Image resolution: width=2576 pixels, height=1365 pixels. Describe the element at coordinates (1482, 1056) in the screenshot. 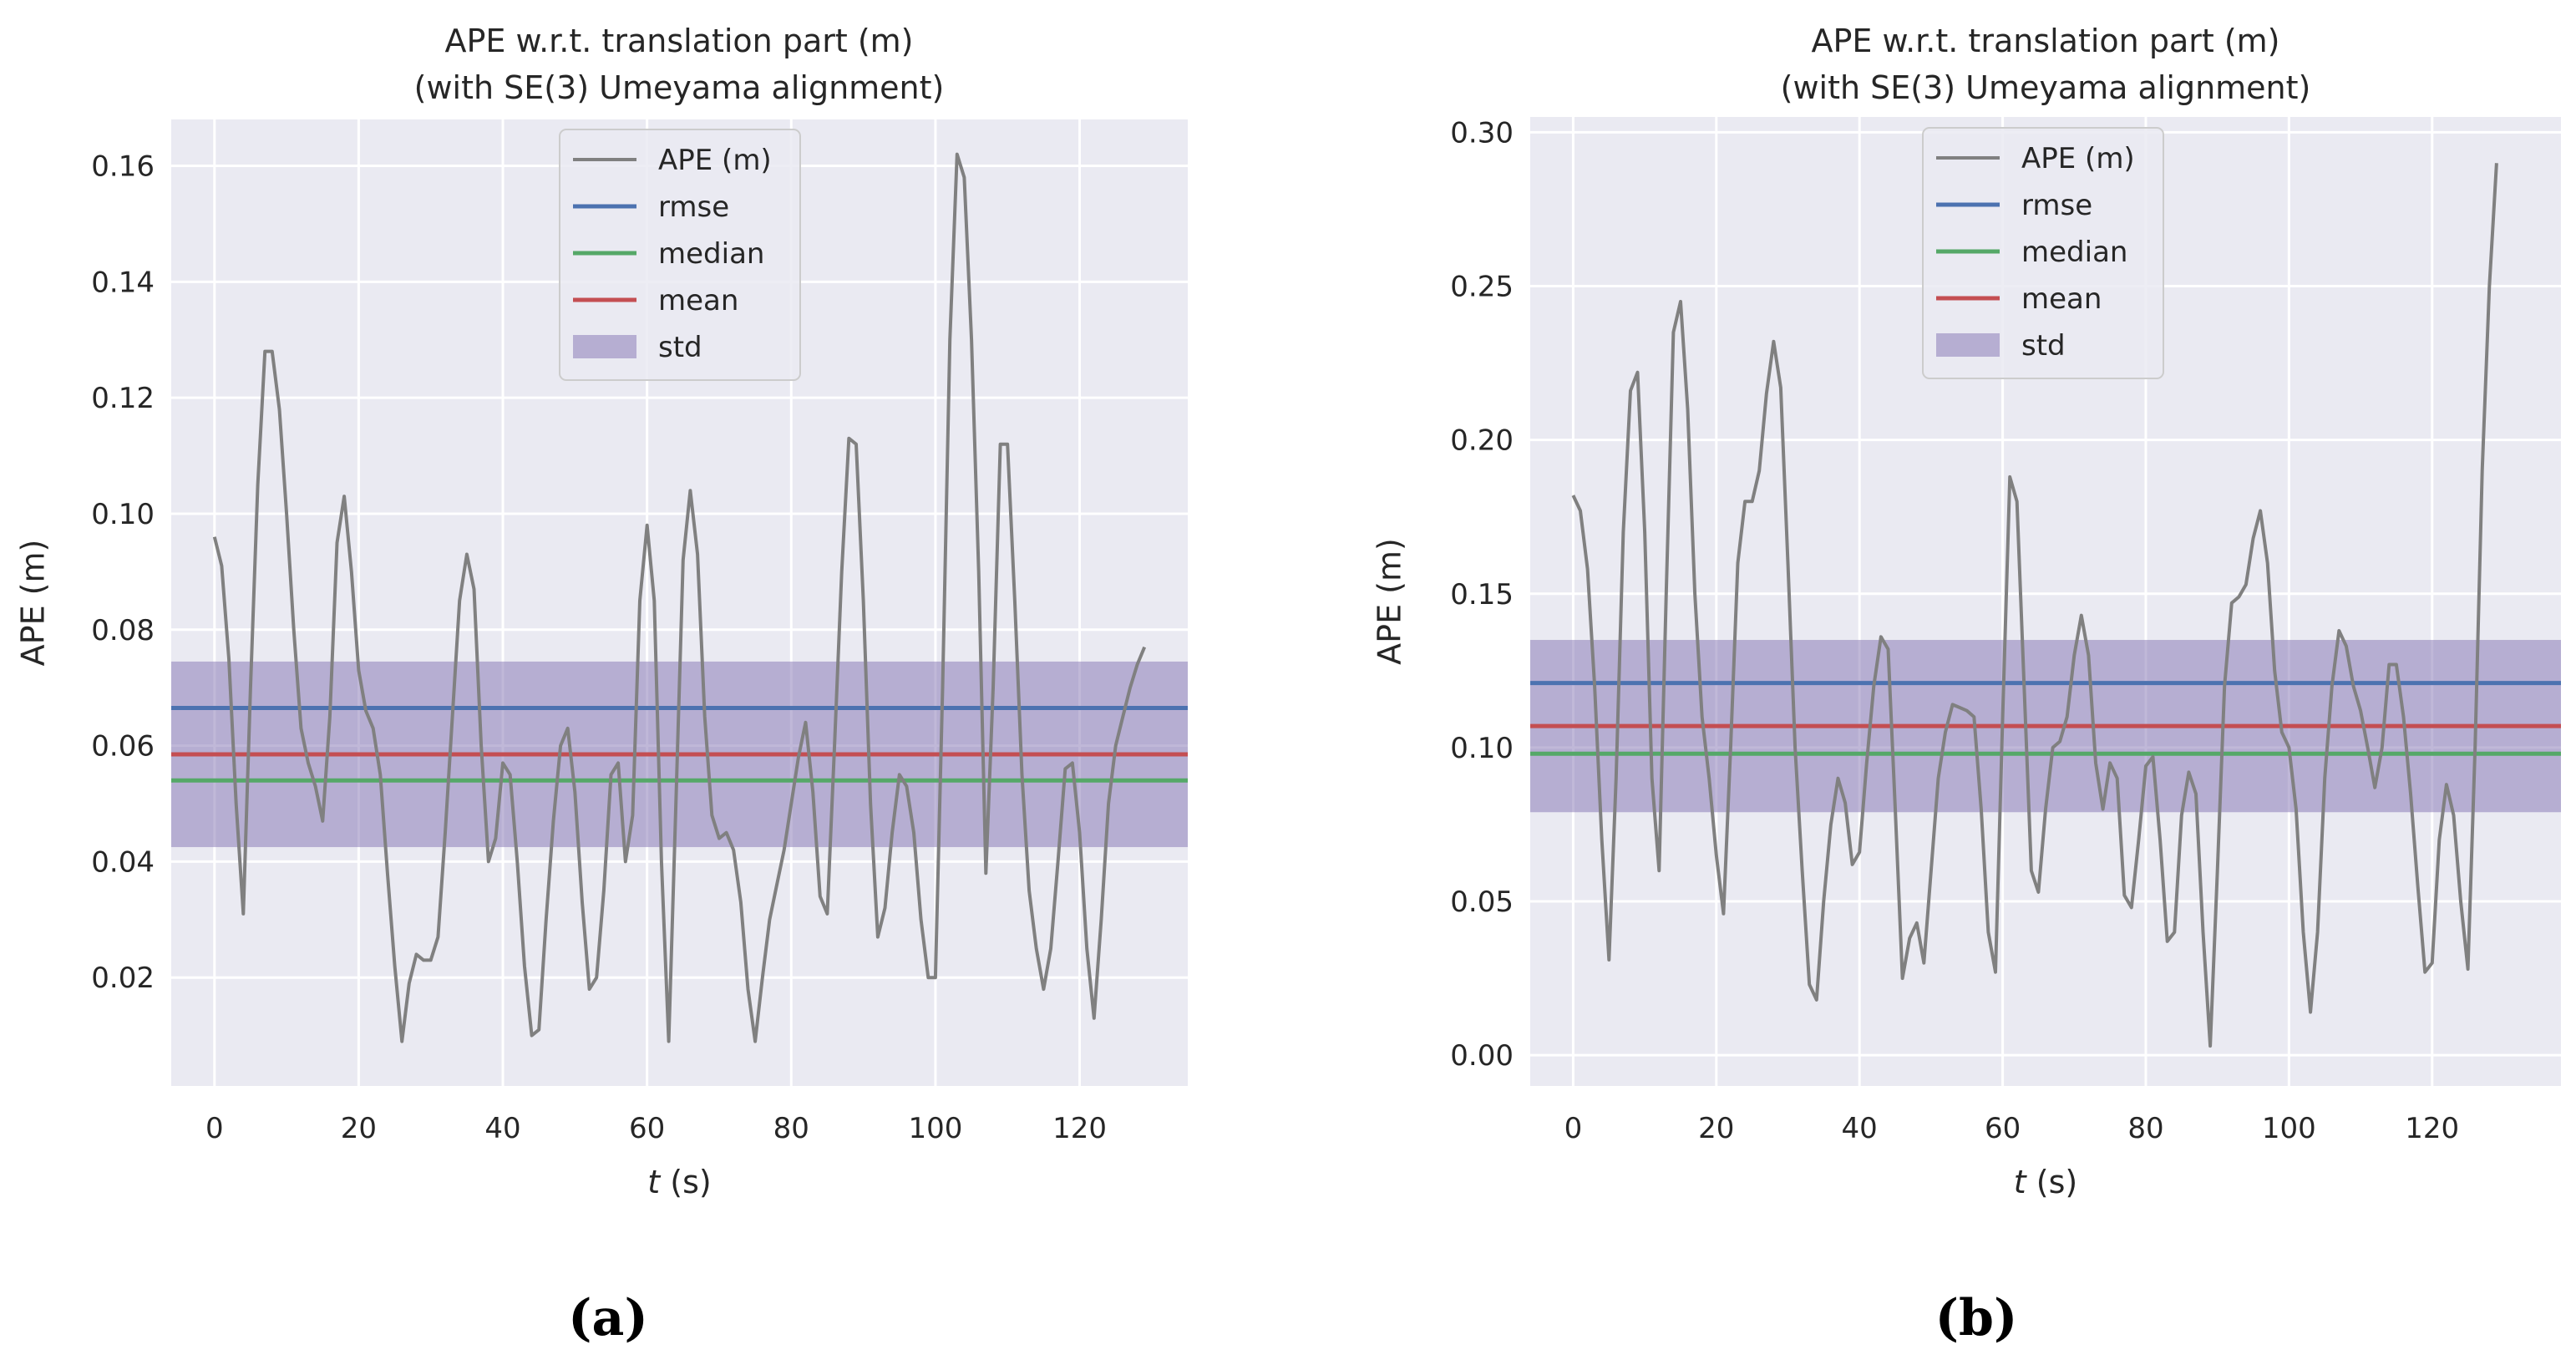

I see `y-tick-label: 0.00` at that location.